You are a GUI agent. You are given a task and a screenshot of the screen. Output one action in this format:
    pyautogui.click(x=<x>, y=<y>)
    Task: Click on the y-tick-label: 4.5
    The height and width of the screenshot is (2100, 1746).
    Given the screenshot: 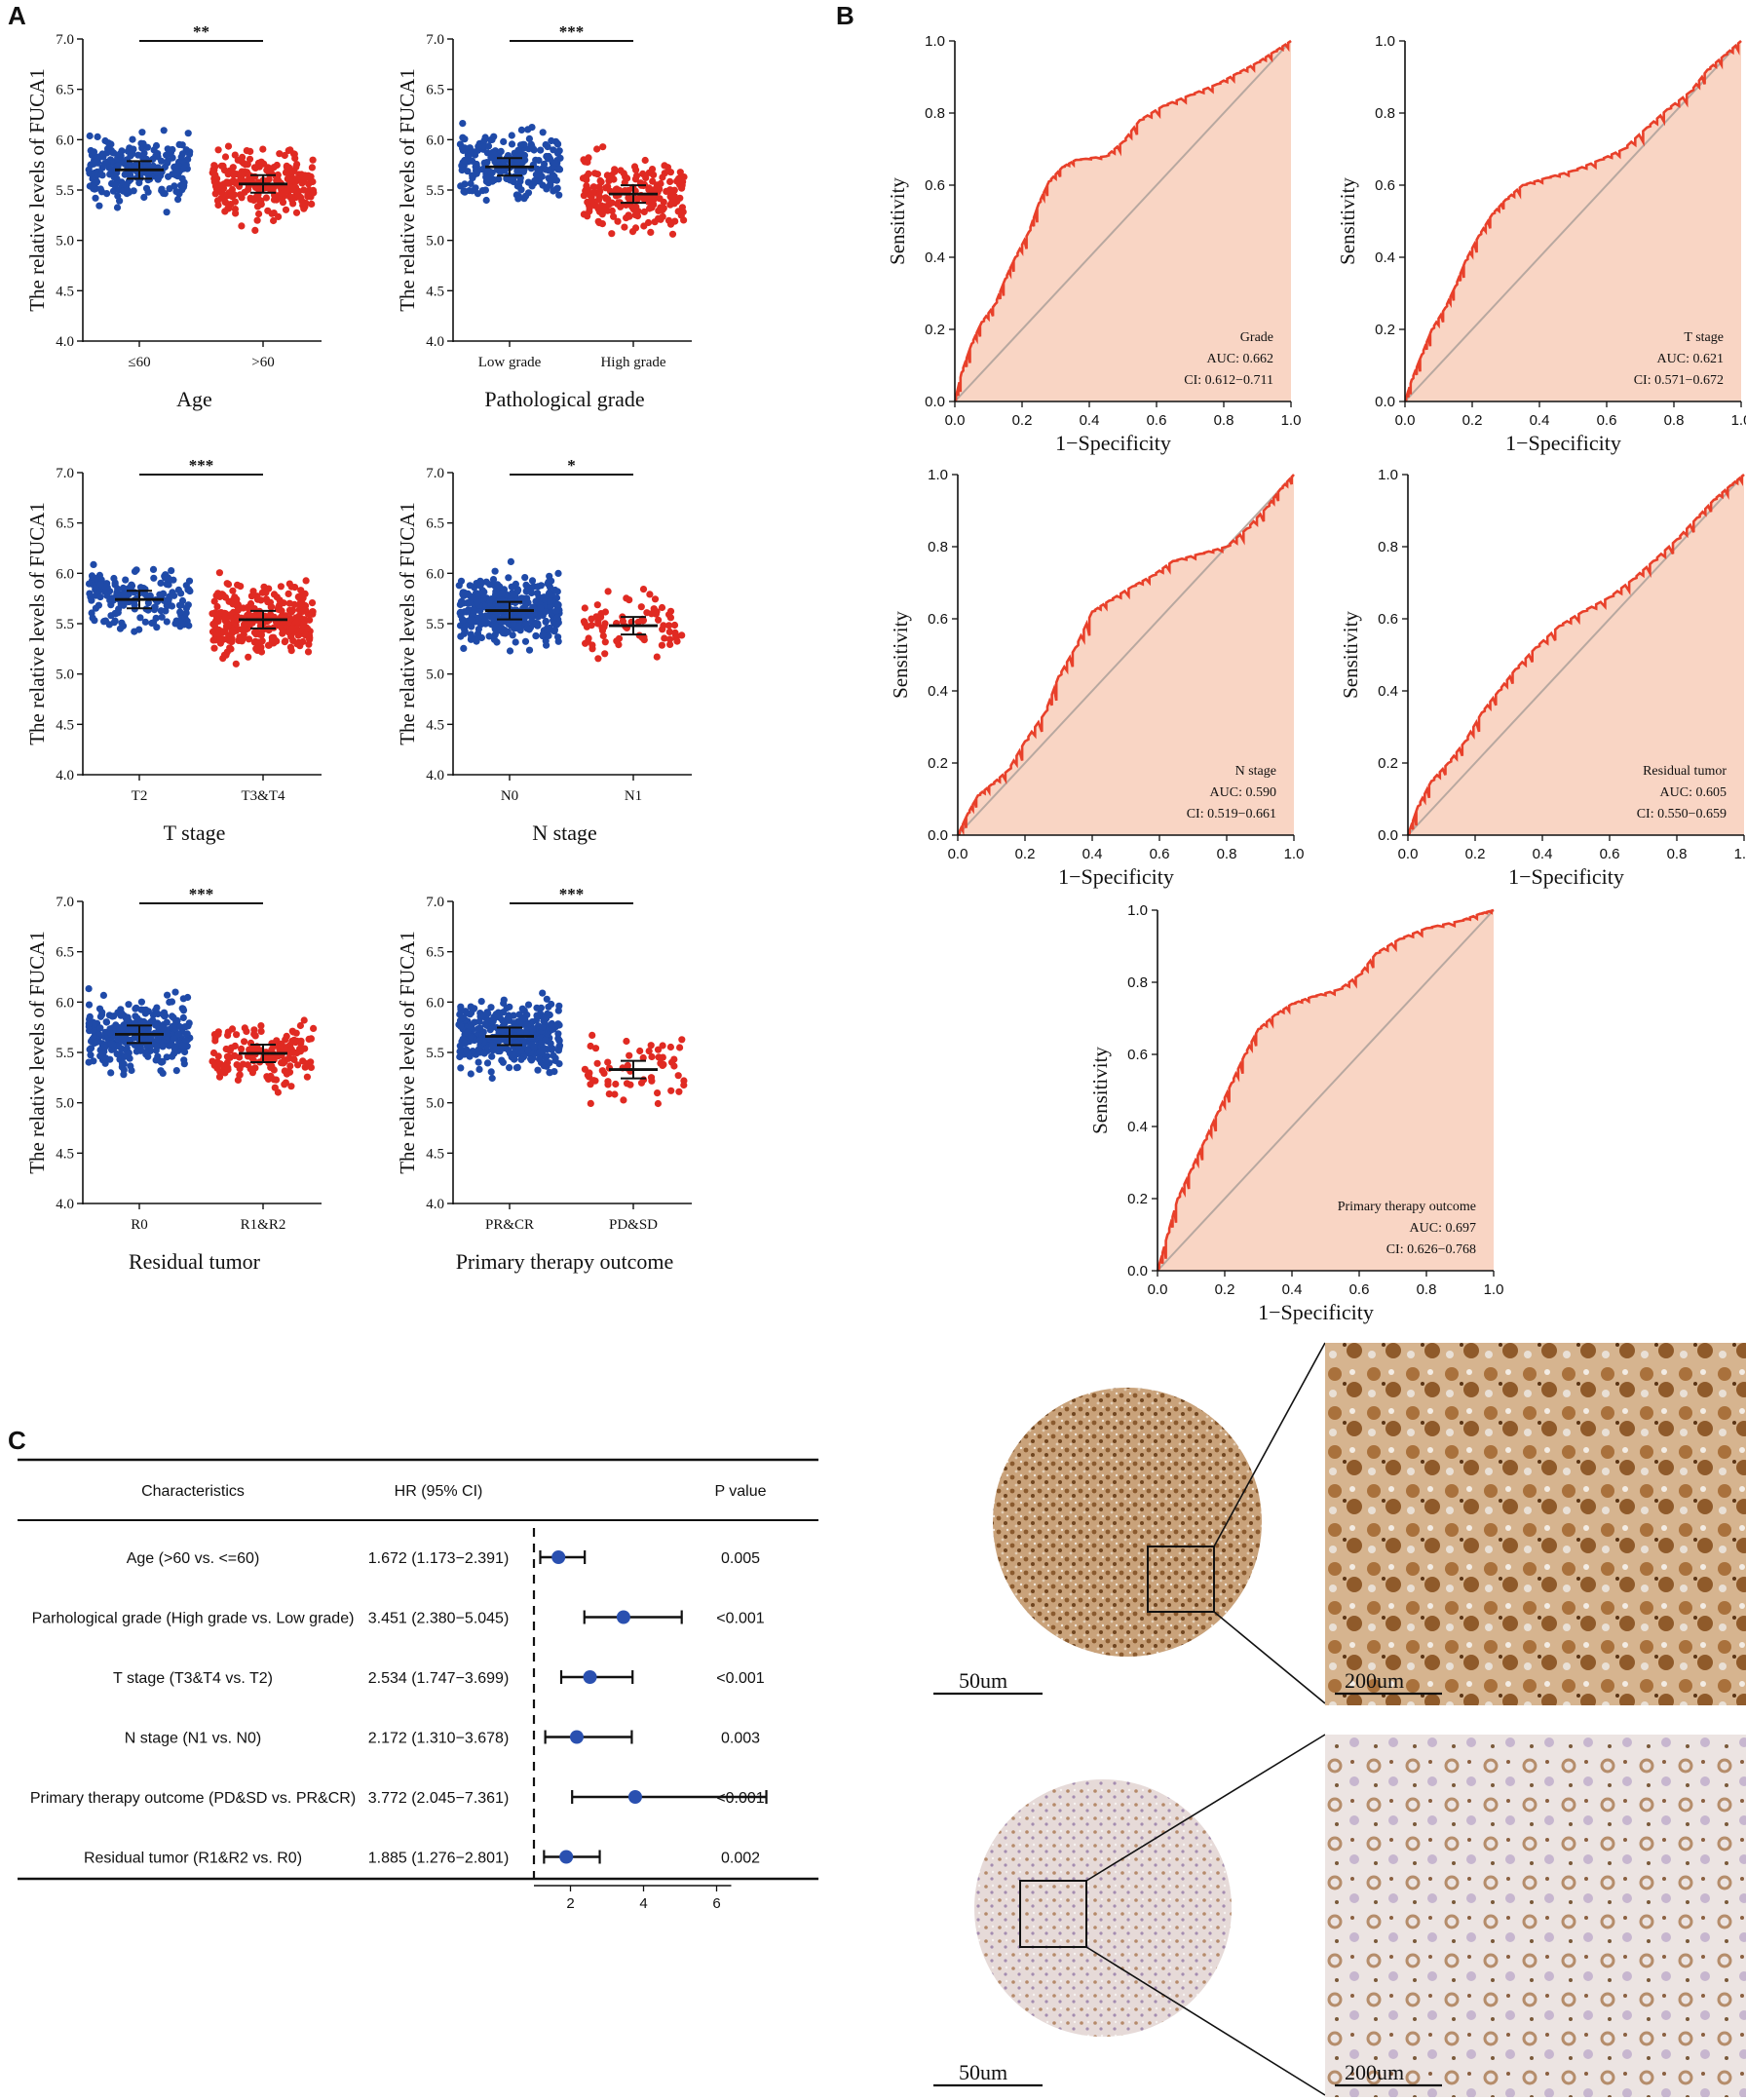 What is the action you would take?
    pyautogui.click(x=65, y=291)
    